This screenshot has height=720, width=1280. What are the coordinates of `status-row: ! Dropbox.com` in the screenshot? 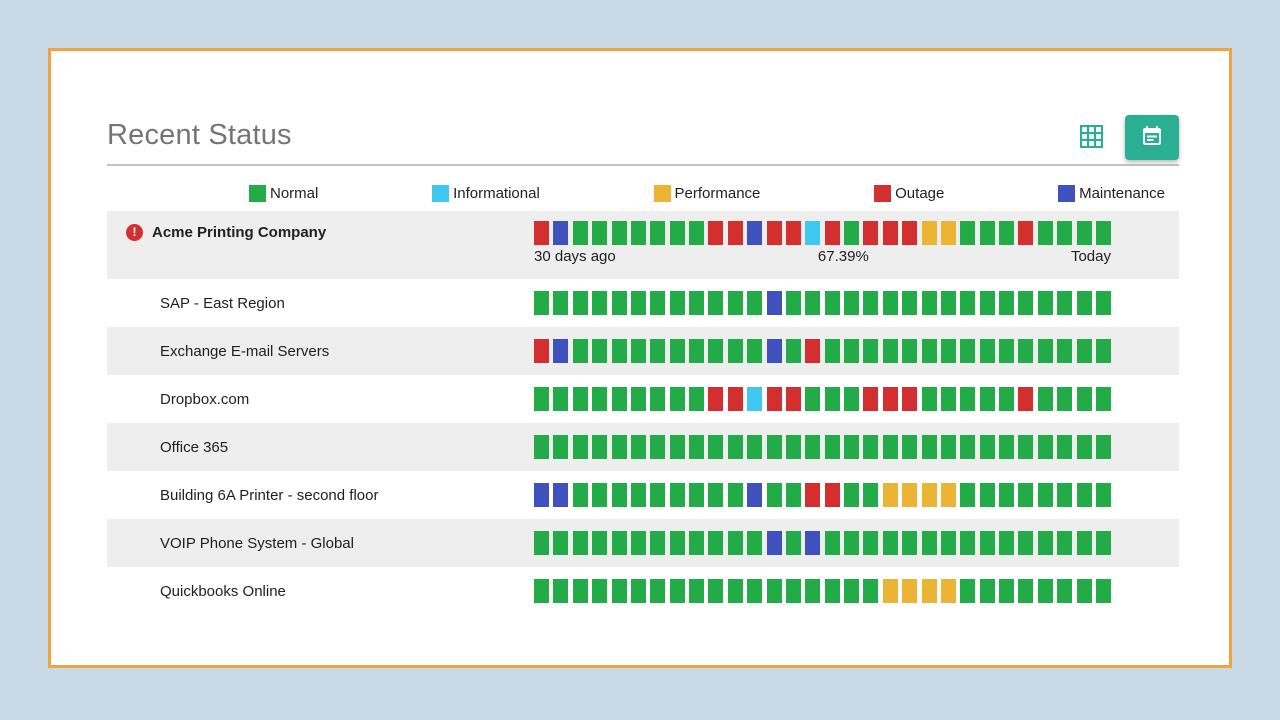 It's located at (643, 399).